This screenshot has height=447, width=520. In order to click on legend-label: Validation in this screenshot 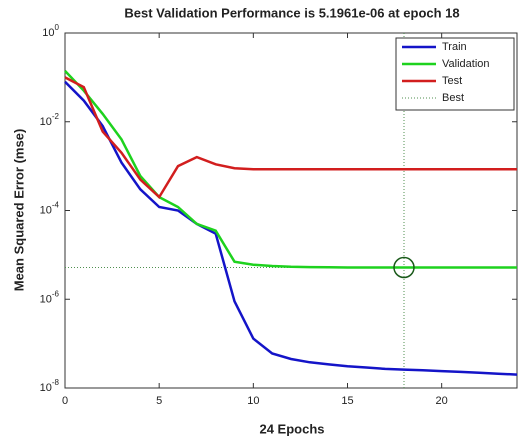, I will do `click(466, 64)`.